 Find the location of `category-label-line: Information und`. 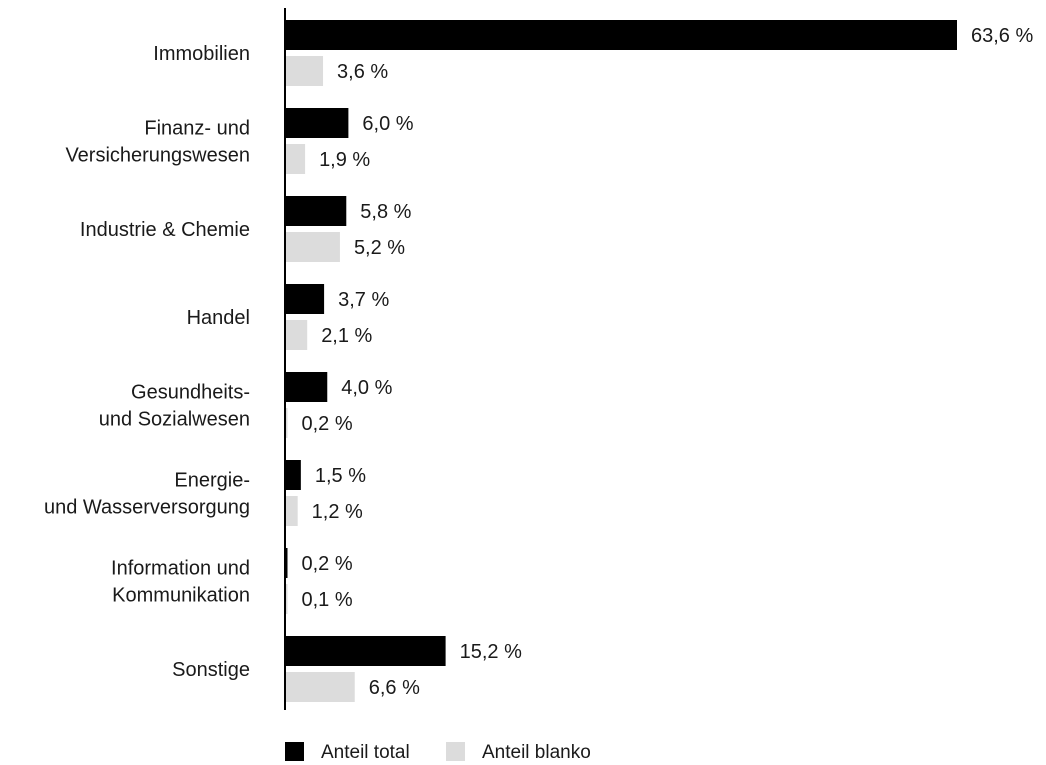

category-label-line: Information und is located at coordinates (180, 569).